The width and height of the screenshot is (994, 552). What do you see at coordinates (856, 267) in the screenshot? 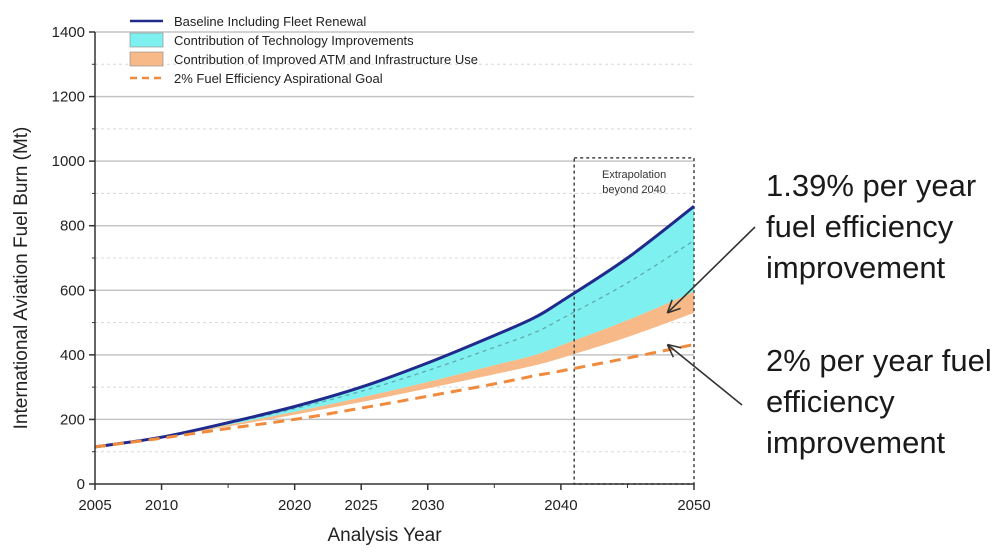
I see `annotation-1-line-3: improvement` at bounding box center [856, 267].